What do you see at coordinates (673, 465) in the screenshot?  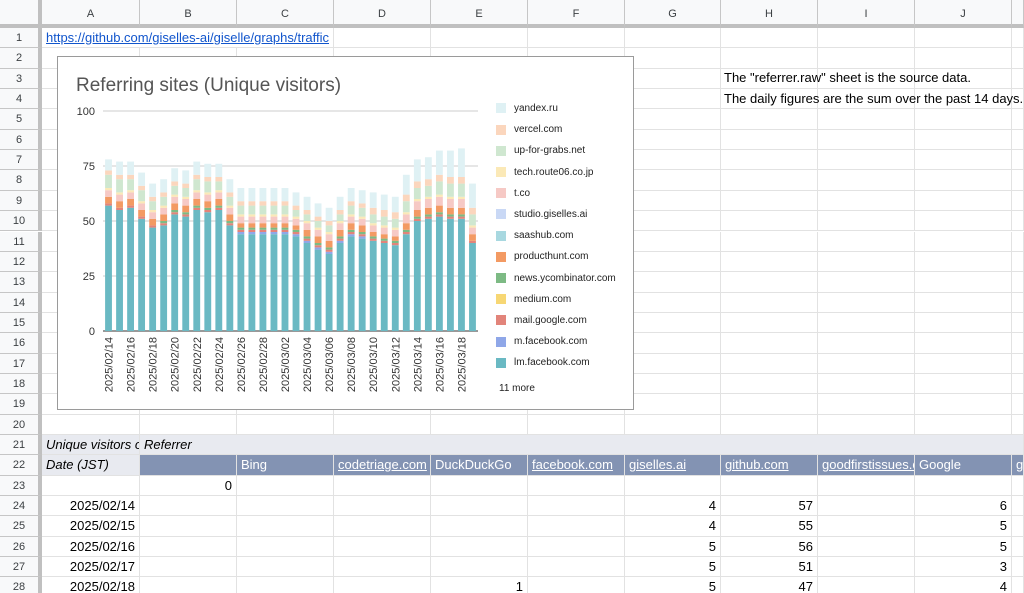 I see `referrer-header-g: giselles.ai` at bounding box center [673, 465].